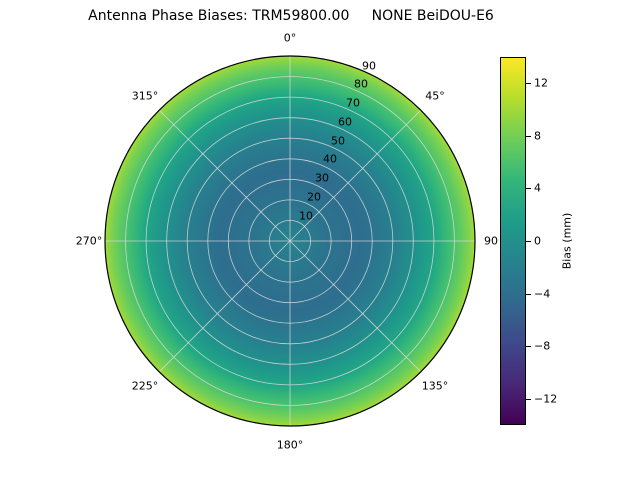  What do you see at coordinates (542, 346) in the screenshot?
I see `colorbar-tick-m8: −8` at bounding box center [542, 346].